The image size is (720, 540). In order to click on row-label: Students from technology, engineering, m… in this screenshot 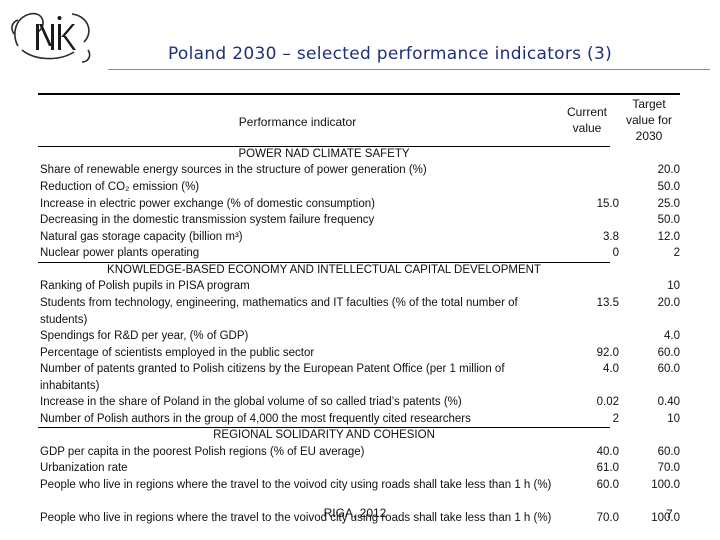, I will do `click(279, 311)`.